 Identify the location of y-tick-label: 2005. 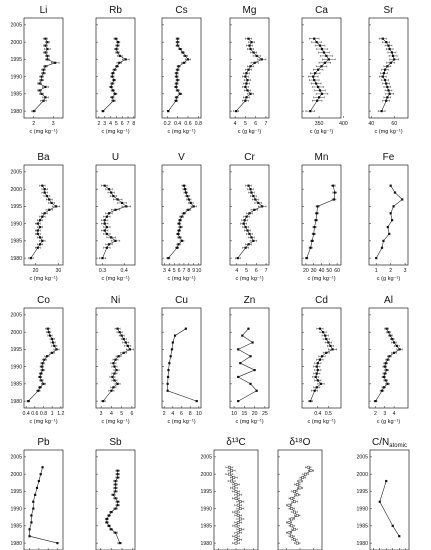
(16, 458).